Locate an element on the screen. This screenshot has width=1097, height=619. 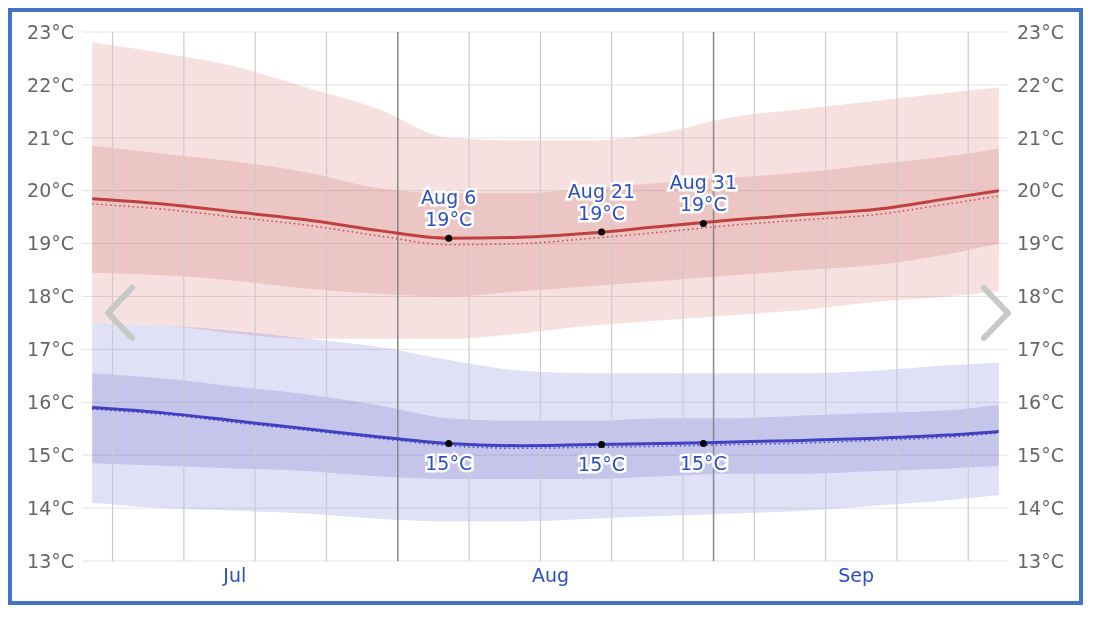
y-tick-label: 19°C is located at coordinates (50, 243).